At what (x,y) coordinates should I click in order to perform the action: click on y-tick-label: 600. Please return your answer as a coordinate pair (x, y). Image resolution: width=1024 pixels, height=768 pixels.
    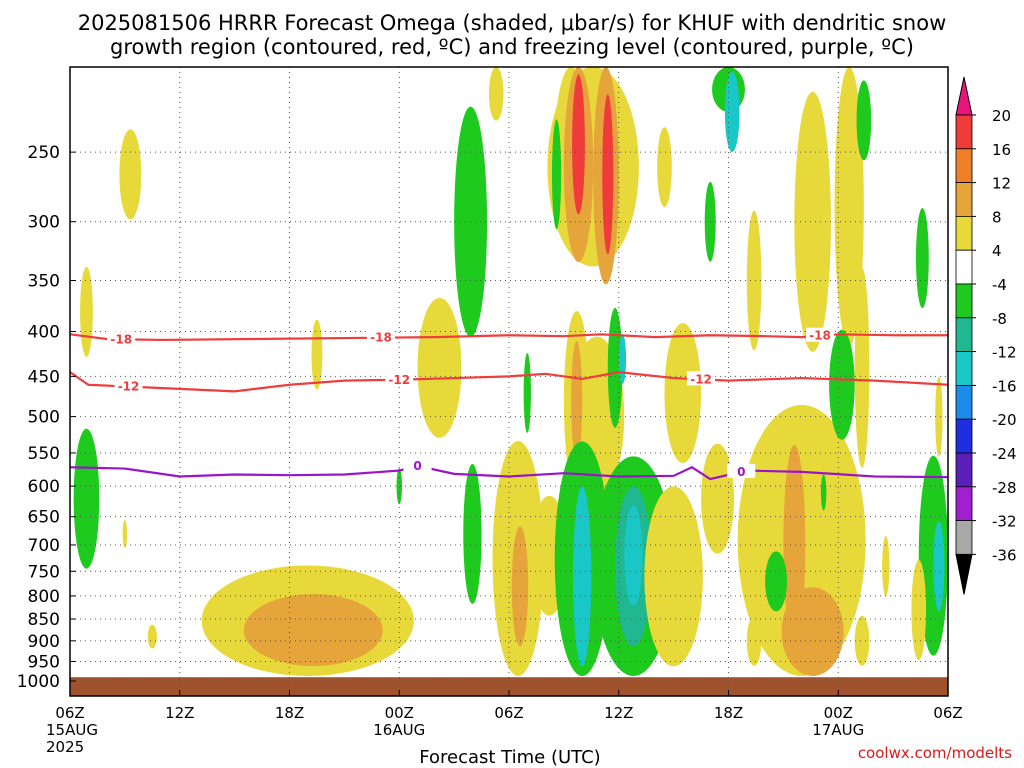
    Looking at the image, I should click on (44, 487).